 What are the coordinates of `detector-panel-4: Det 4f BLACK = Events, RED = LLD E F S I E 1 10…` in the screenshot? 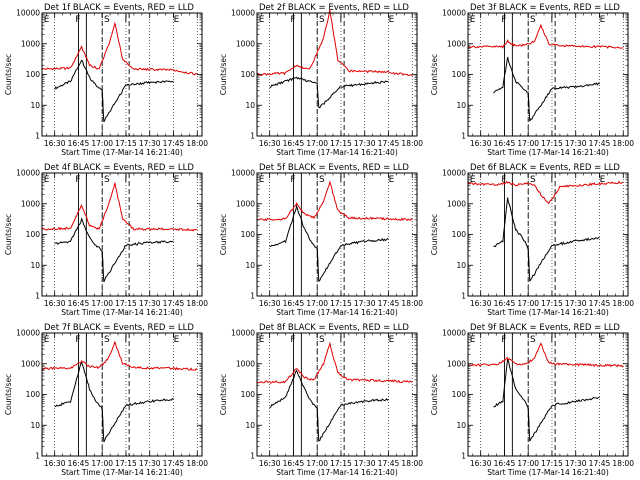 It's located at (106, 240).